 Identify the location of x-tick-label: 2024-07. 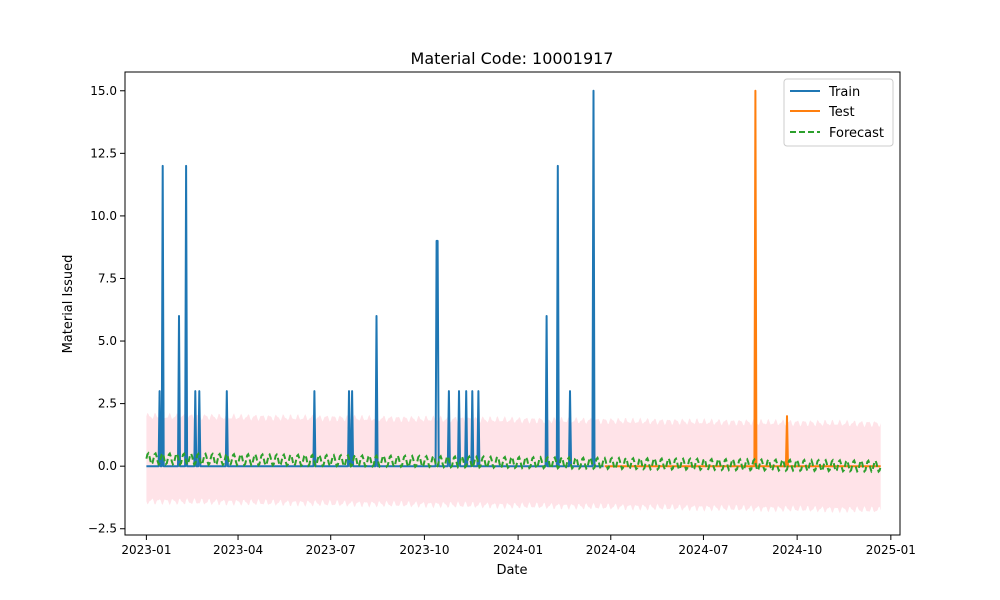
(703, 550).